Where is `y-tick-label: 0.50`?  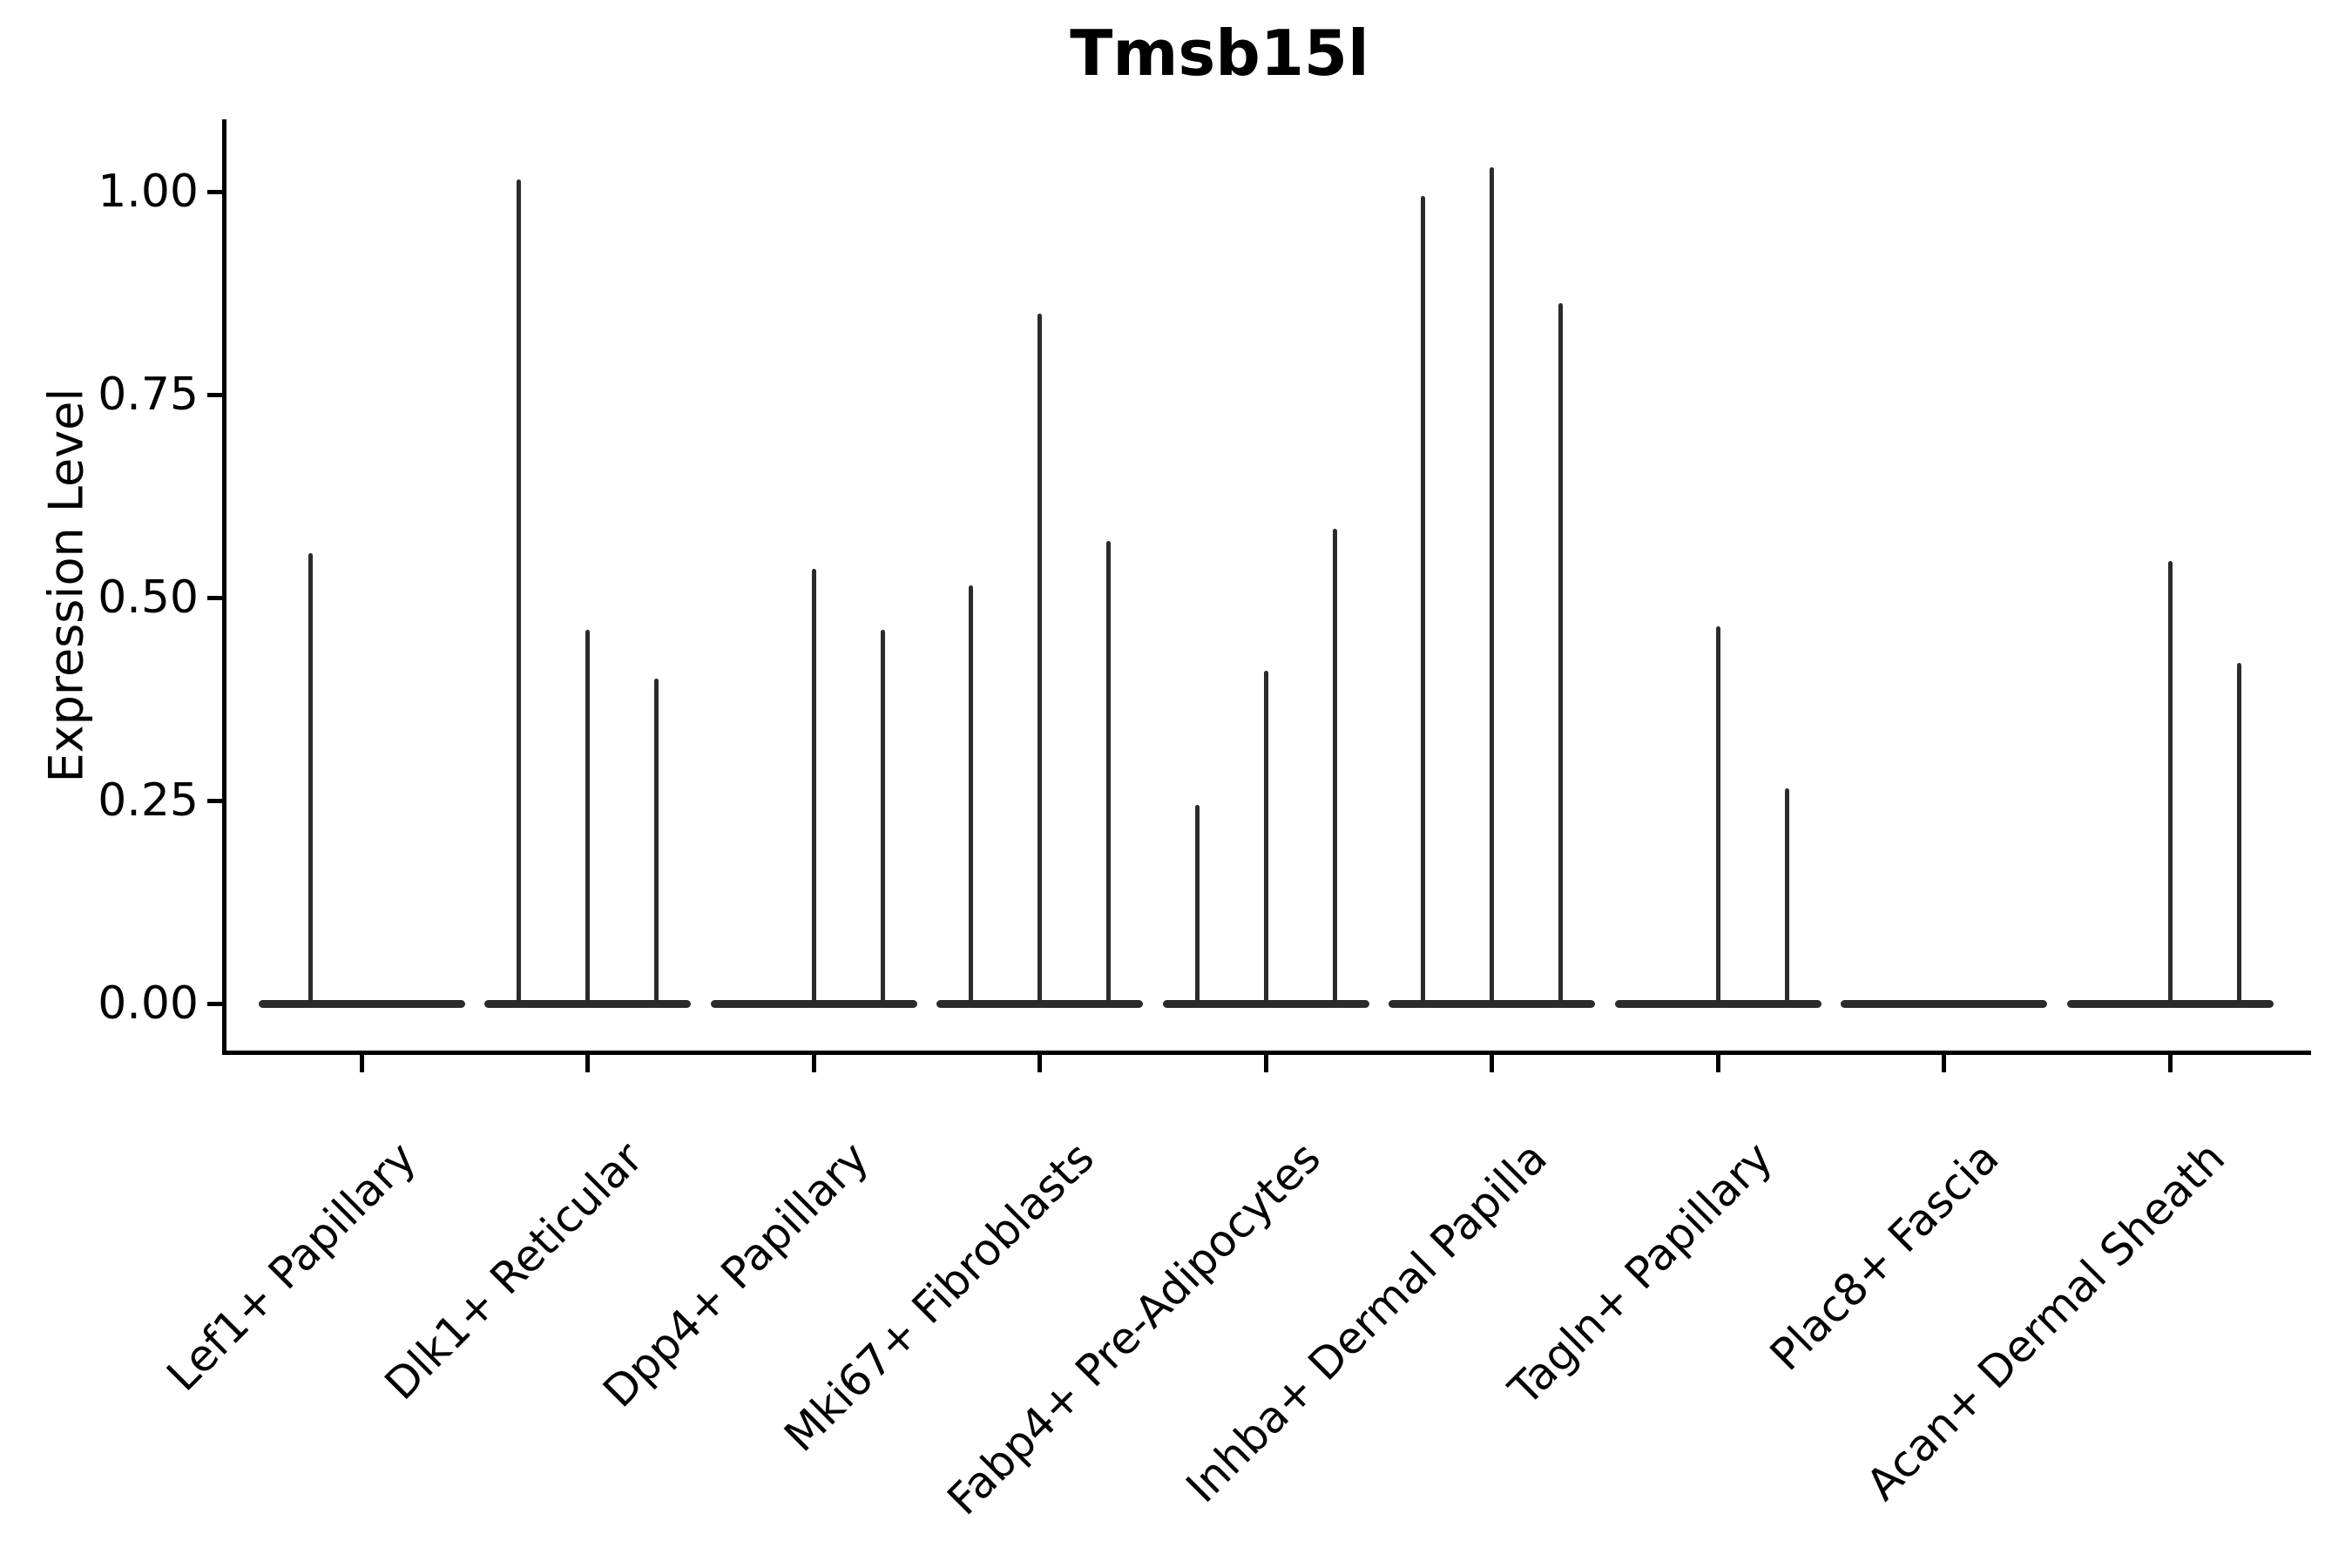 y-tick-label: 0.50 is located at coordinates (148, 597).